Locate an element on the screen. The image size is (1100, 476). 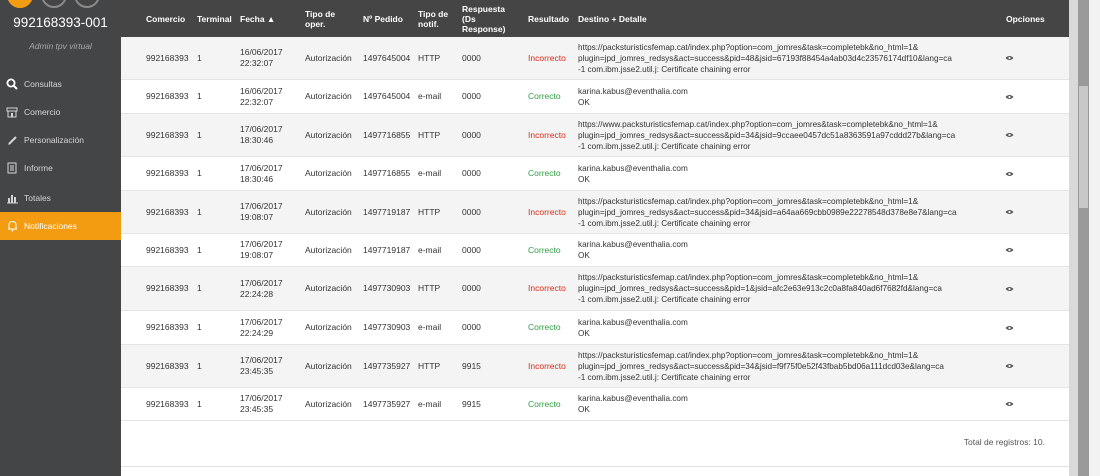
column-header-tipo-oper: Tipo de oper. is located at coordinates (320, 18).